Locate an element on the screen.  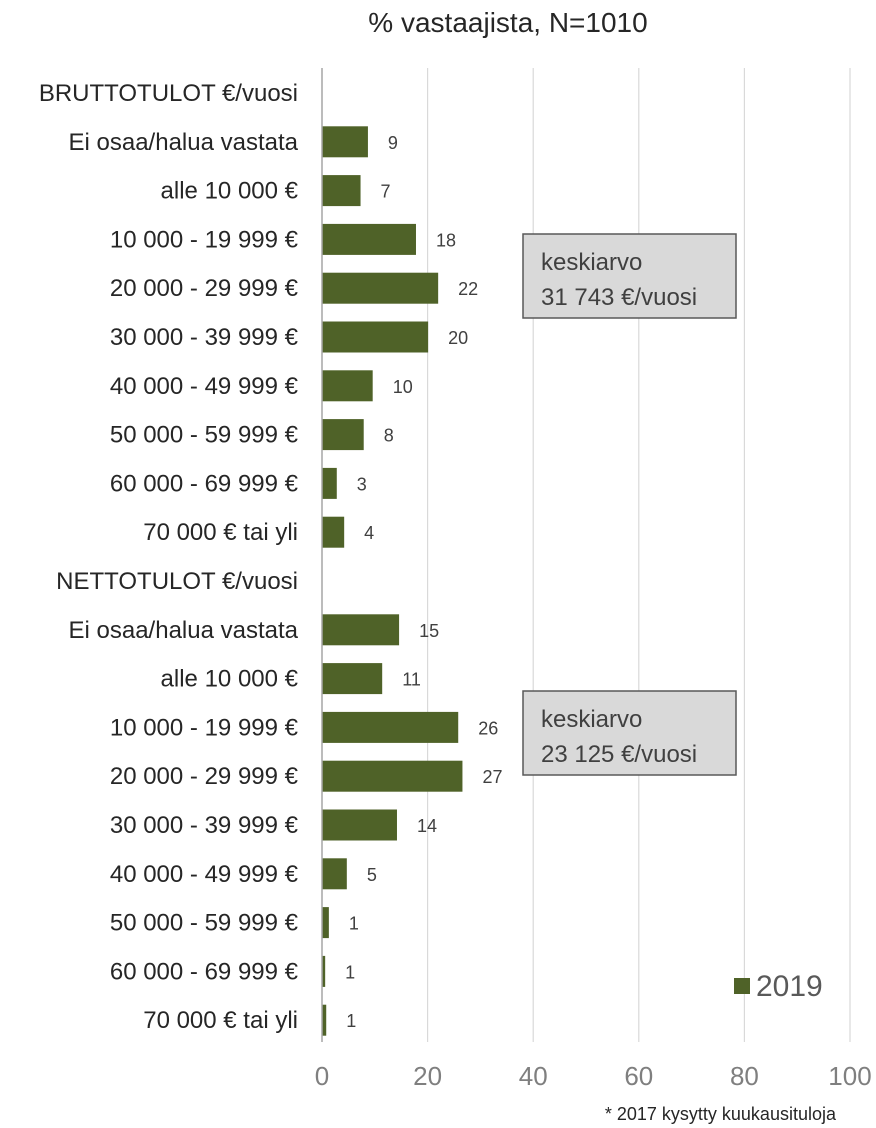
x-tick-label-100: 100 is located at coordinates (849, 1076).